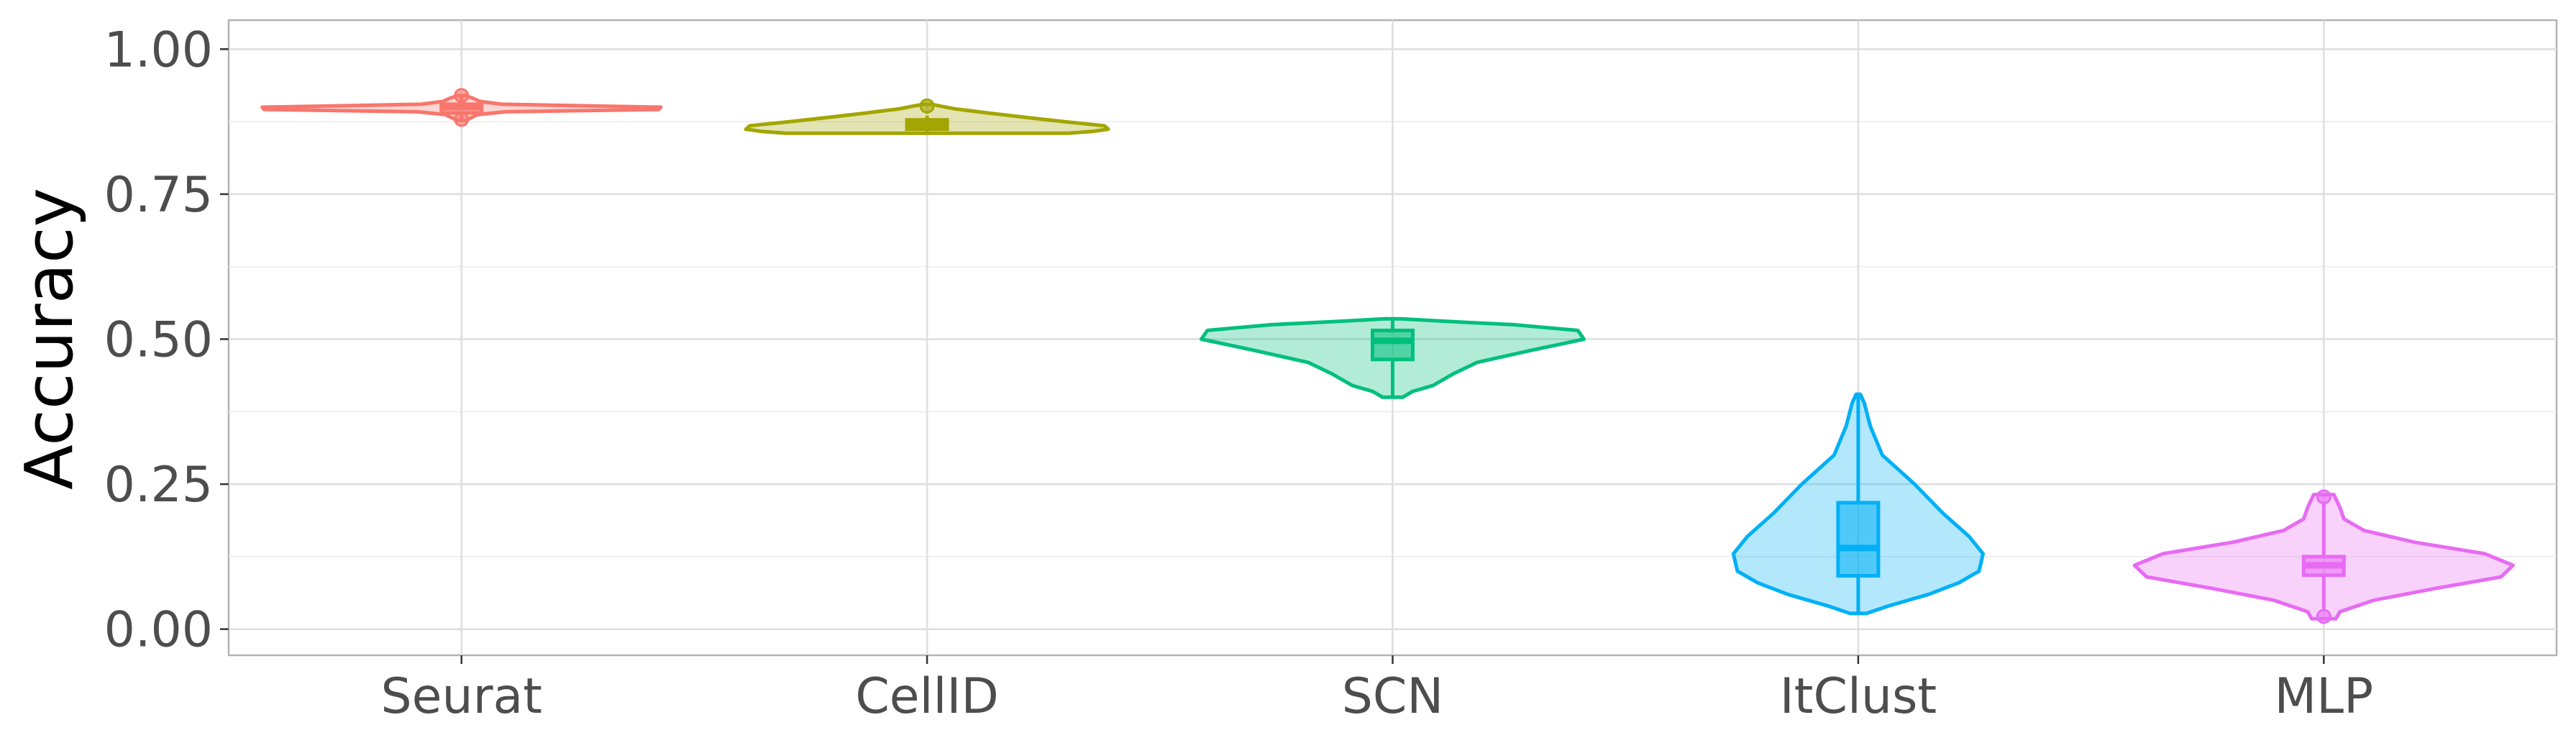 Image resolution: width=2576 pixels, height=743 pixels. I want to click on violin-mlp, so click(2323, 556).